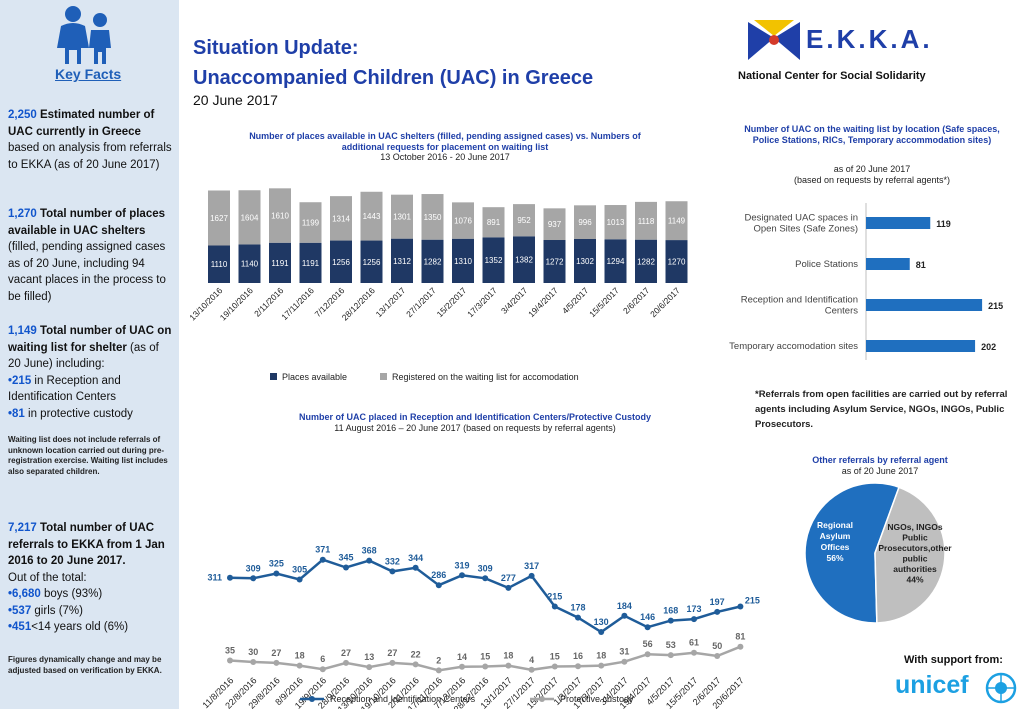  What do you see at coordinates (250, 217) in the screenshot?
I see `bar-value-label: 1604` at bounding box center [250, 217].